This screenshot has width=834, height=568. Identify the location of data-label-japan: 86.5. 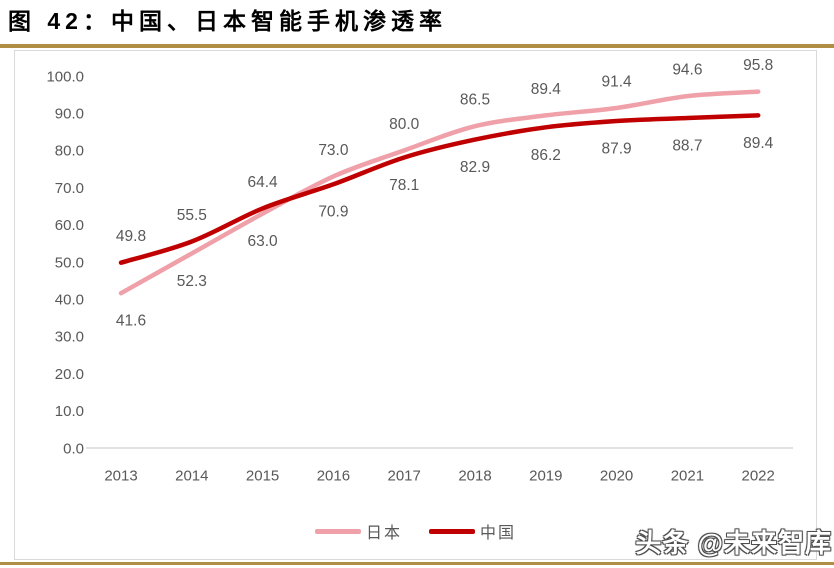
(475, 100).